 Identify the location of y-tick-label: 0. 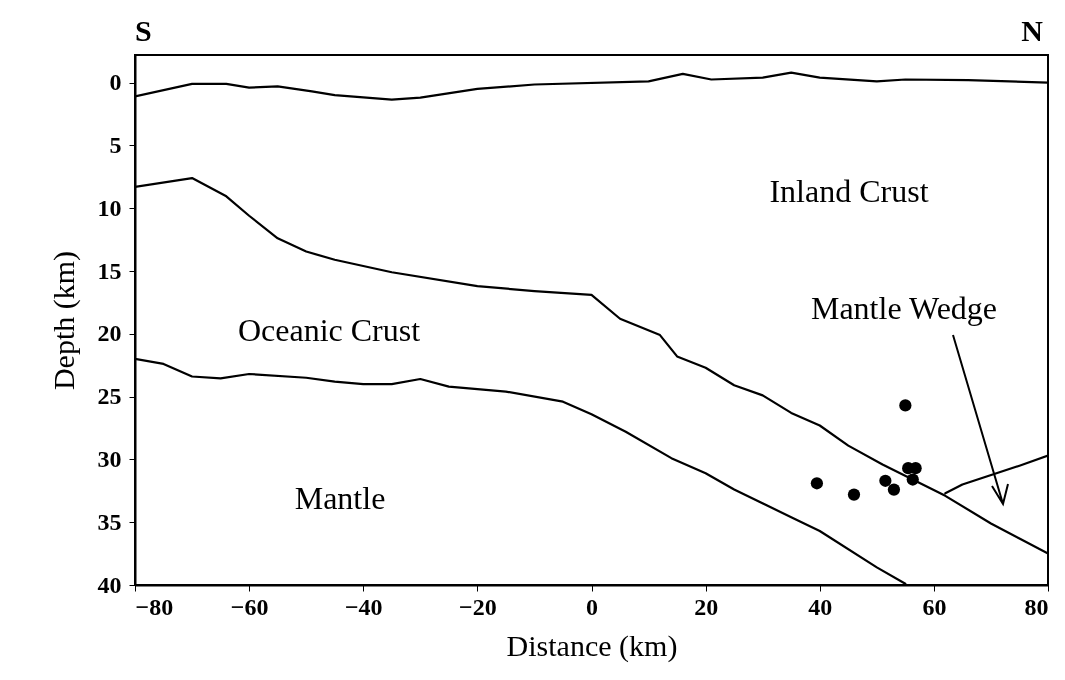
(115, 82).